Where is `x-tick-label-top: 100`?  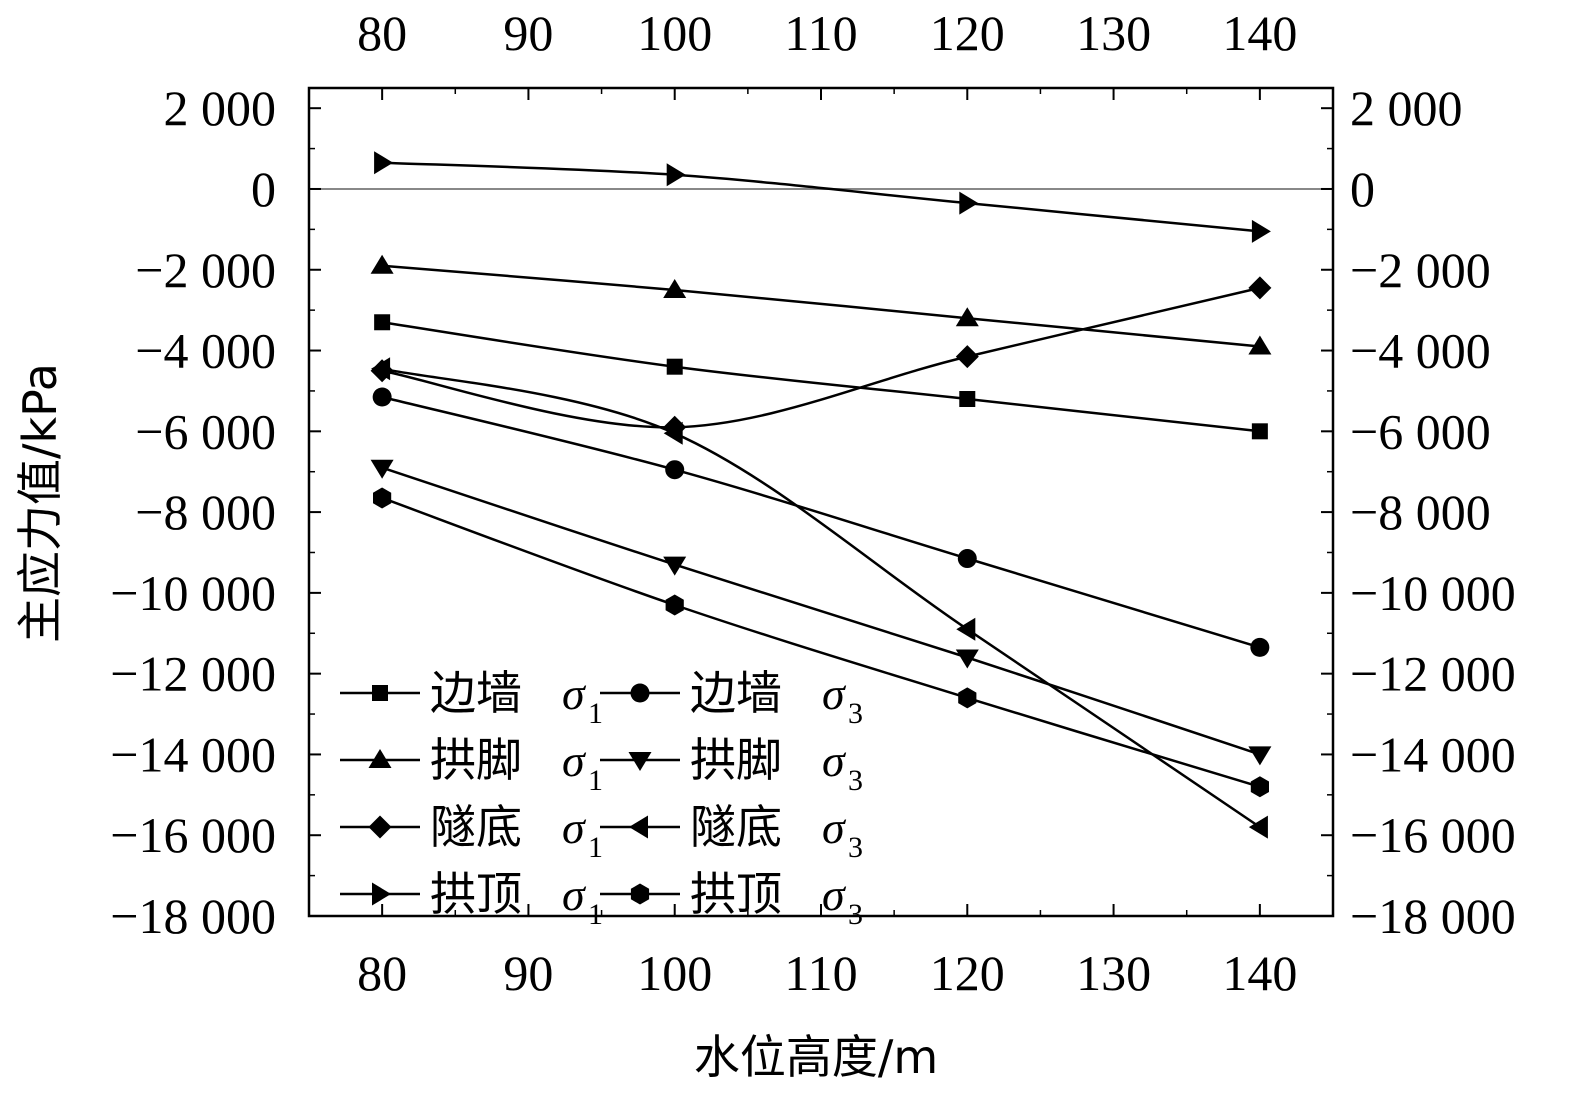
x-tick-label-top: 100 is located at coordinates (674, 33).